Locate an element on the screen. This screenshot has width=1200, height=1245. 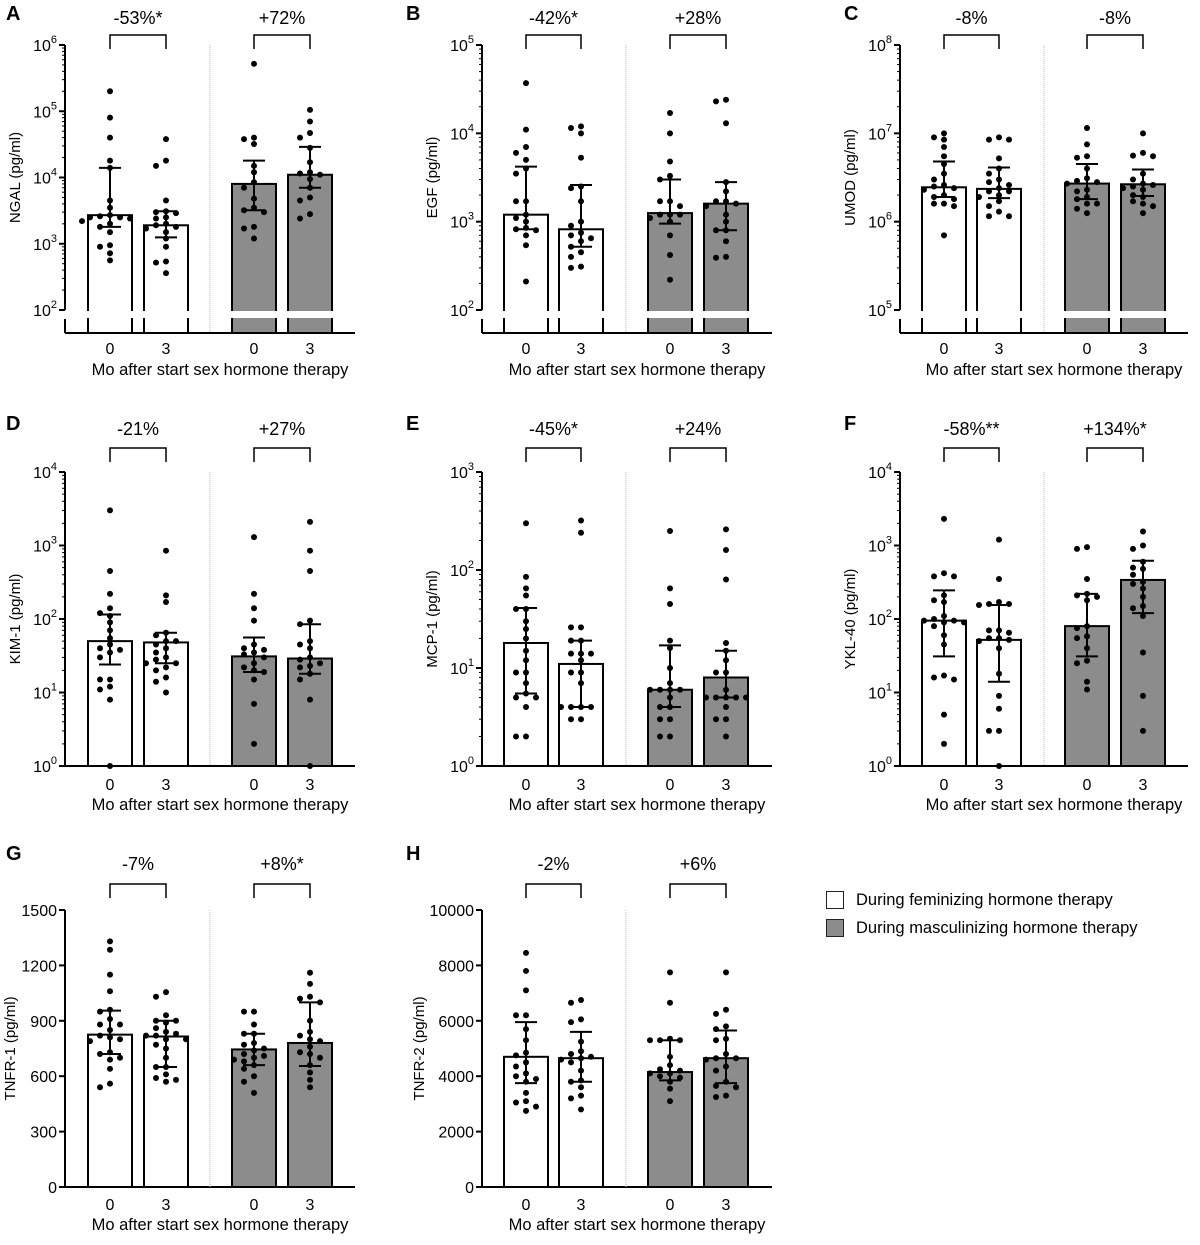
axis-break is located at coordinates (1087, 314).